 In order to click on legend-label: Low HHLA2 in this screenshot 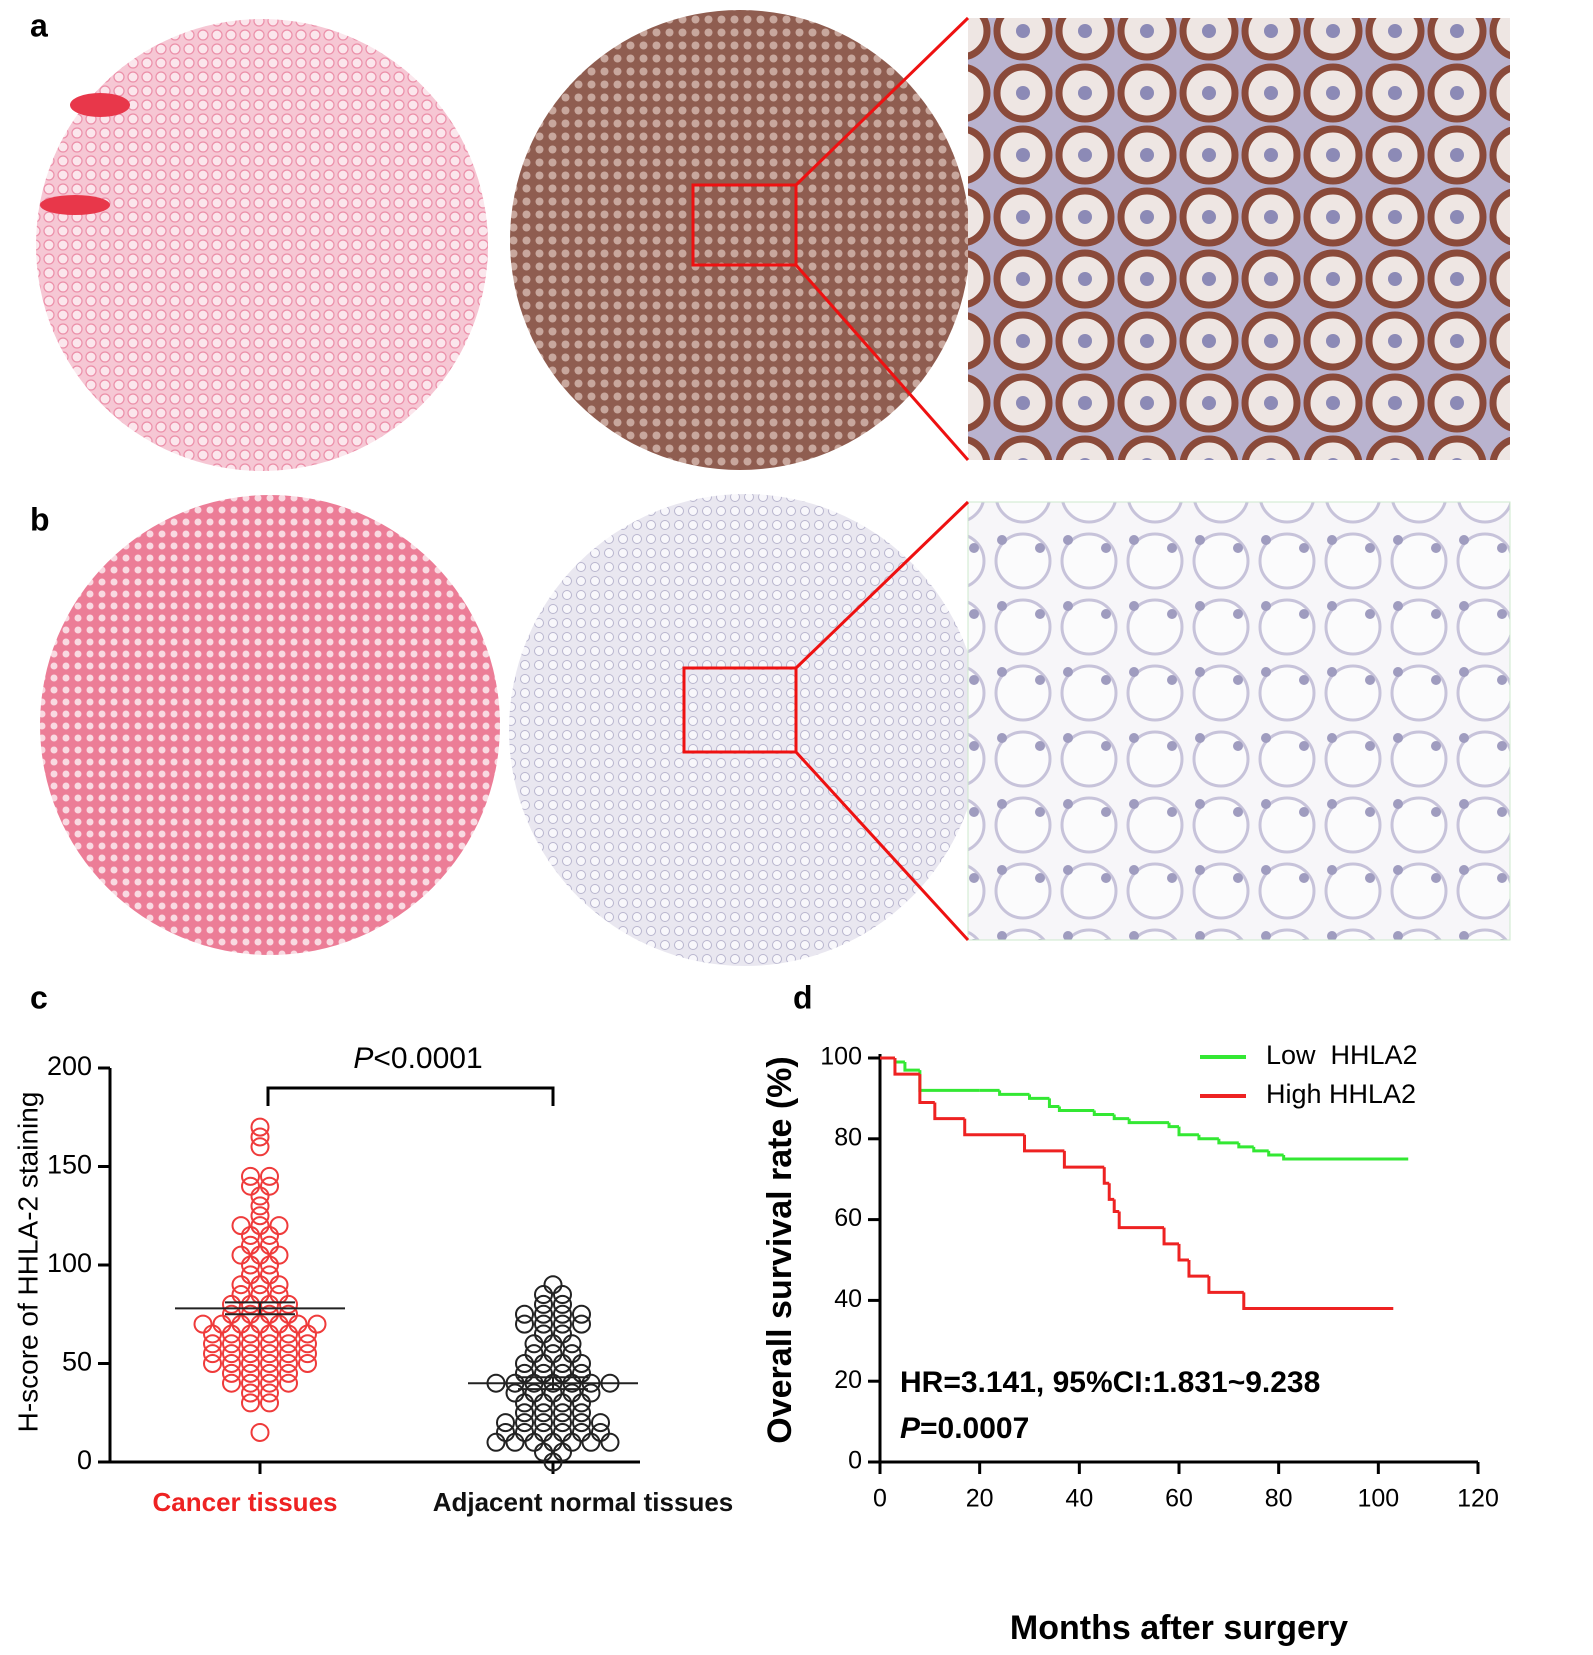, I will do `click(1342, 1055)`.